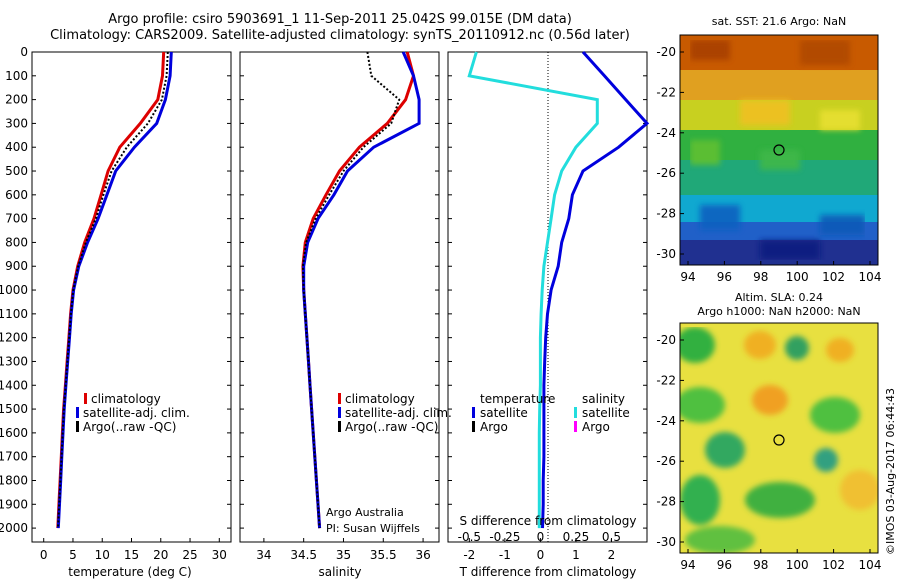 The image size is (900, 580). What do you see at coordinates (14, 409) in the screenshot?
I see `depth-tick-label: 1500` at bounding box center [14, 409].